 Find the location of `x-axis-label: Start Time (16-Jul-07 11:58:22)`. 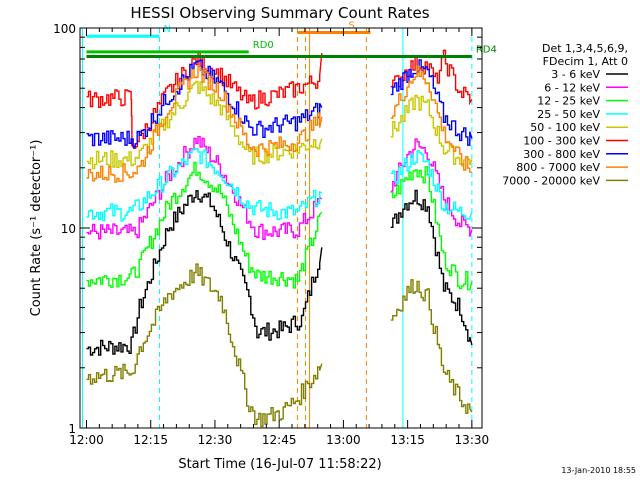

x-axis-label: Start Time (16-Jul-07 11:58:22) is located at coordinates (279, 464).